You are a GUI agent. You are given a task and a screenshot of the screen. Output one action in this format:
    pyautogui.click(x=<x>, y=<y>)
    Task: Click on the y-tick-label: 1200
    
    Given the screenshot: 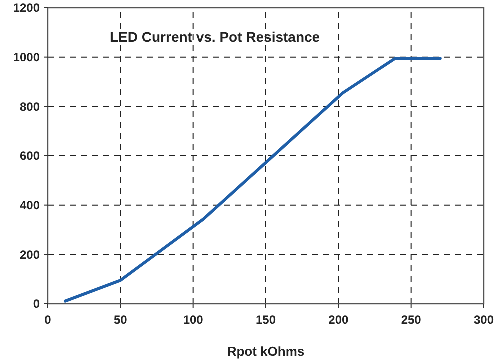 What is the action you would take?
    pyautogui.click(x=26, y=8)
    